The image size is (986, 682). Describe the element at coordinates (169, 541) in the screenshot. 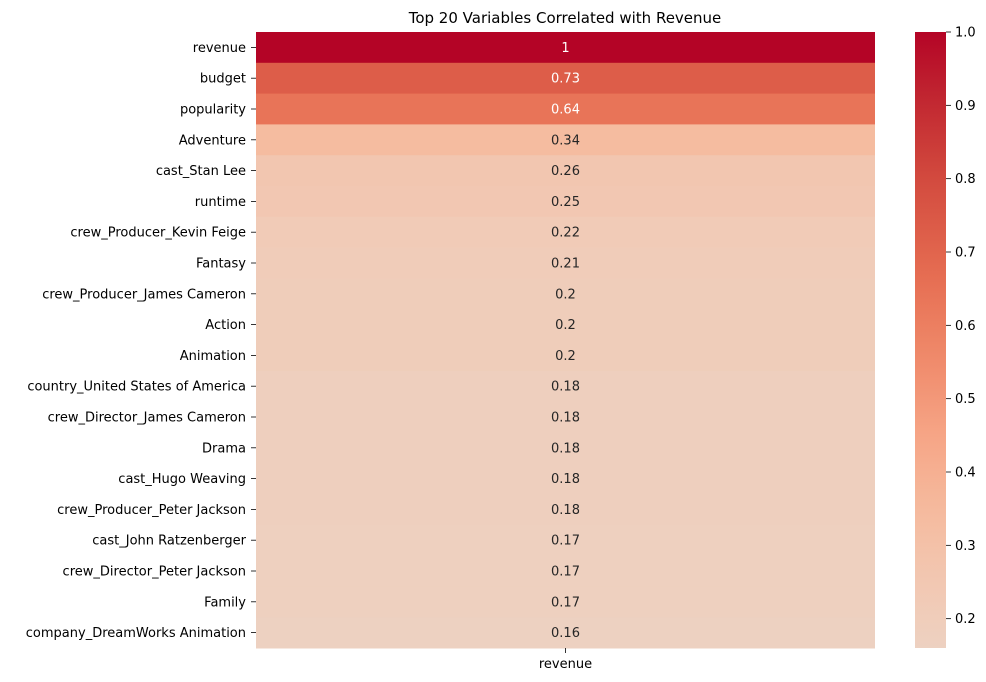

I see `row-label: cast_John Ratzenberger` at that location.